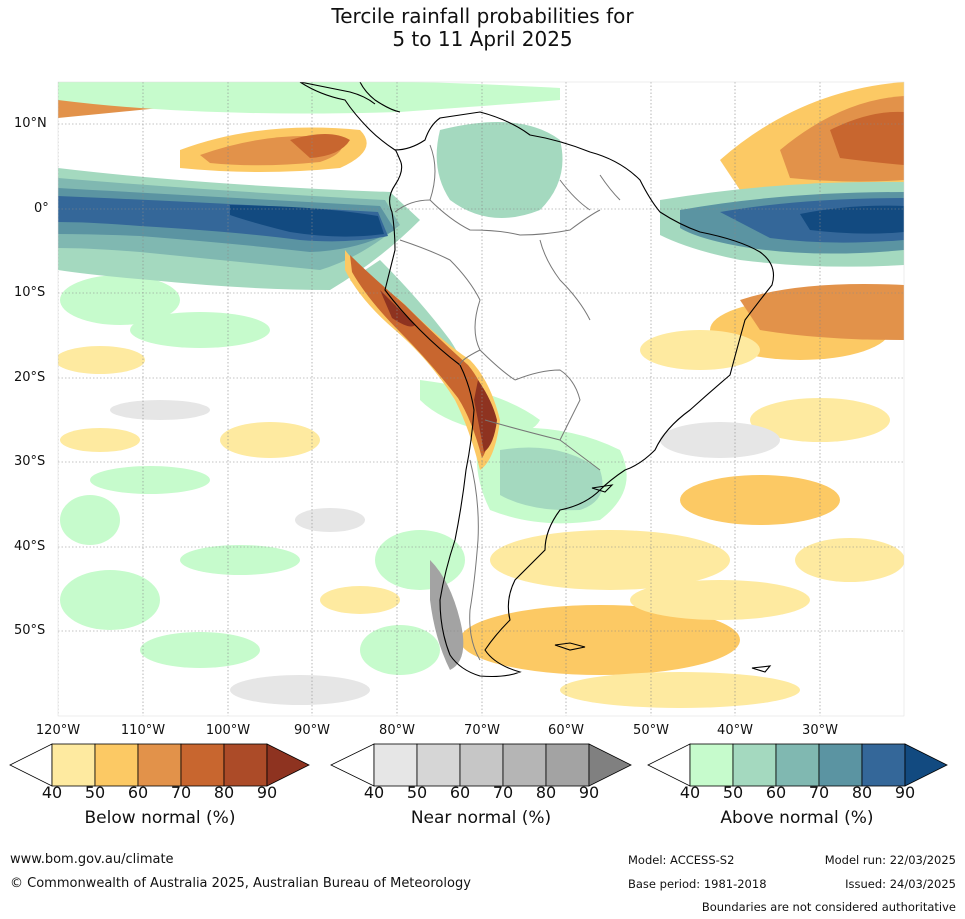  What do you see at coordinates (288, 765) in the screenshot?
I see `legend-below-upper-arrow` at bounding box center [288, 765].